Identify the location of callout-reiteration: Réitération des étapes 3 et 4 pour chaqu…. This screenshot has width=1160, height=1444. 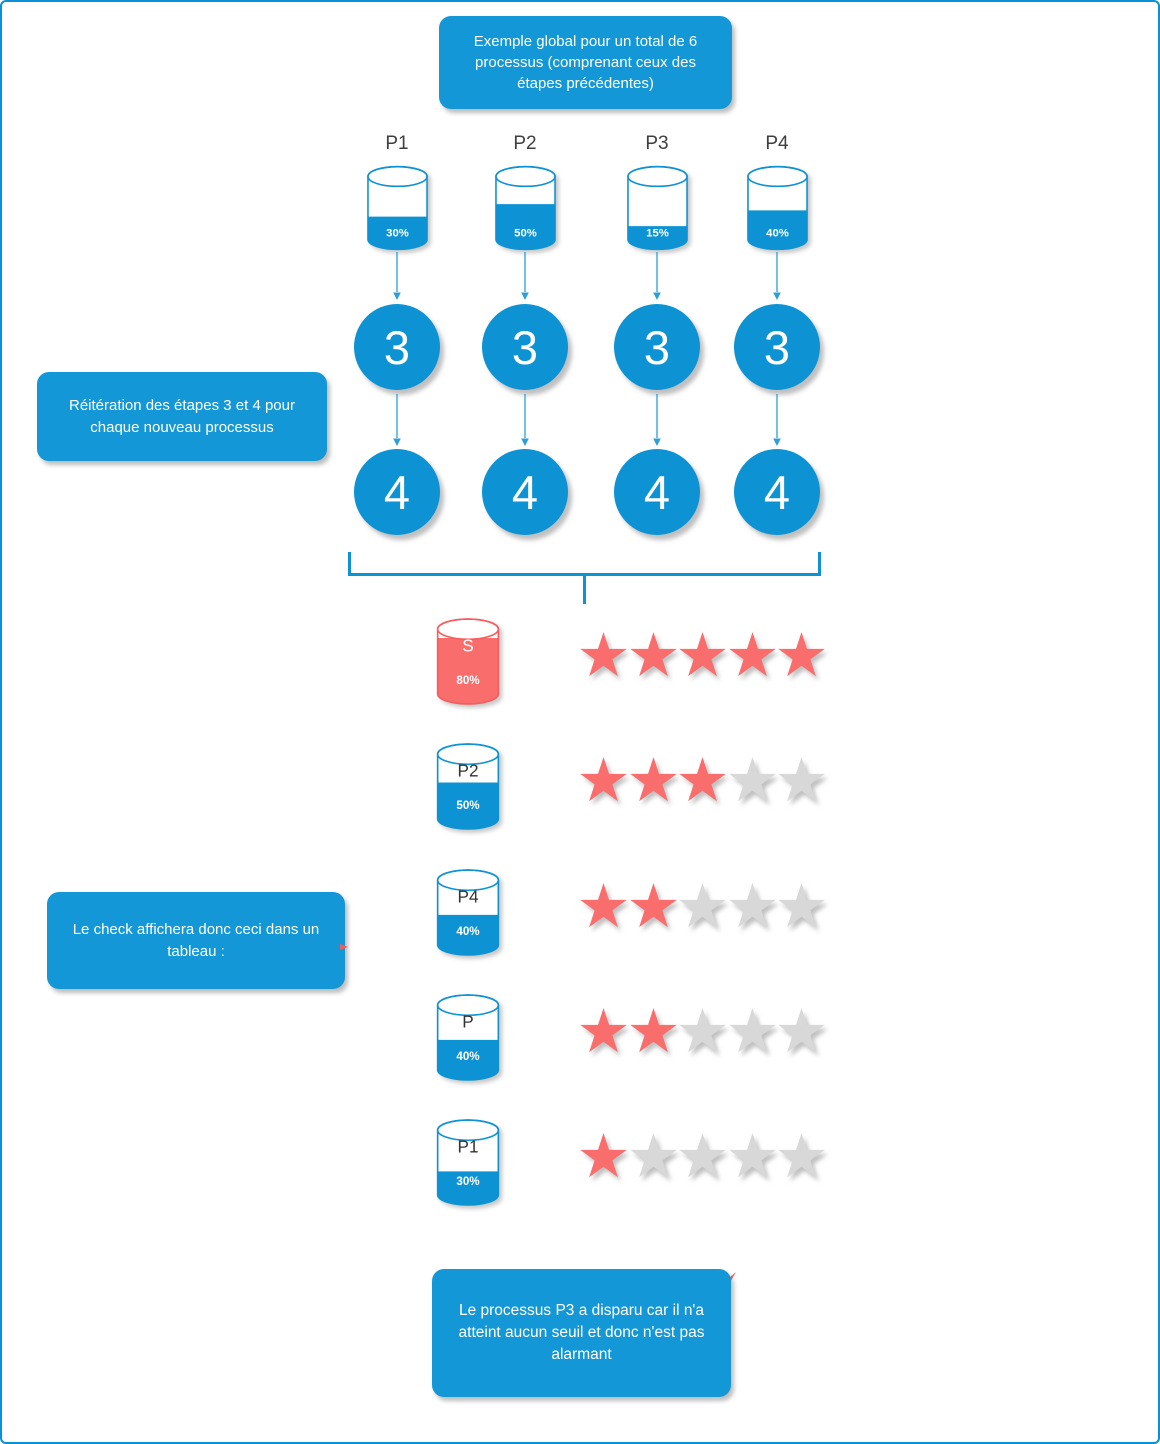
(182, 416).